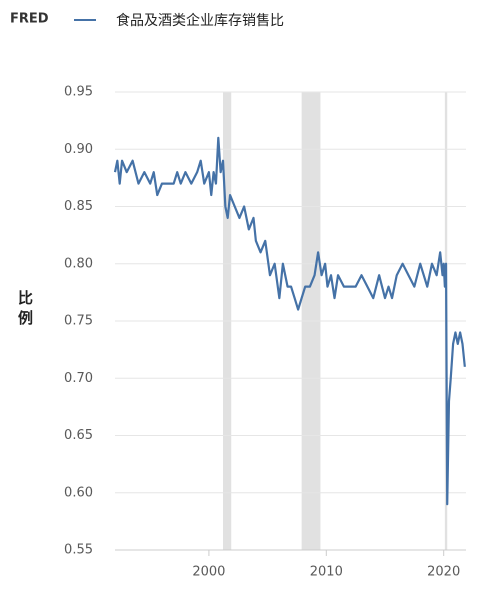  Describe the element at coordinates (78, 492) in the screenshot. I see `y-tick-label: 0.60` at that location.